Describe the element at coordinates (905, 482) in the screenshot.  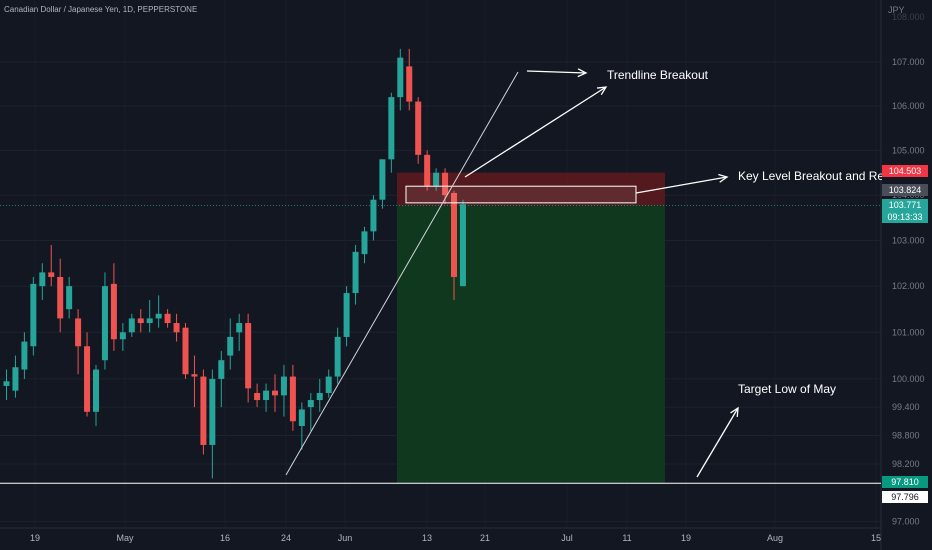
I see `target-price-tag: 97.810` at that location.